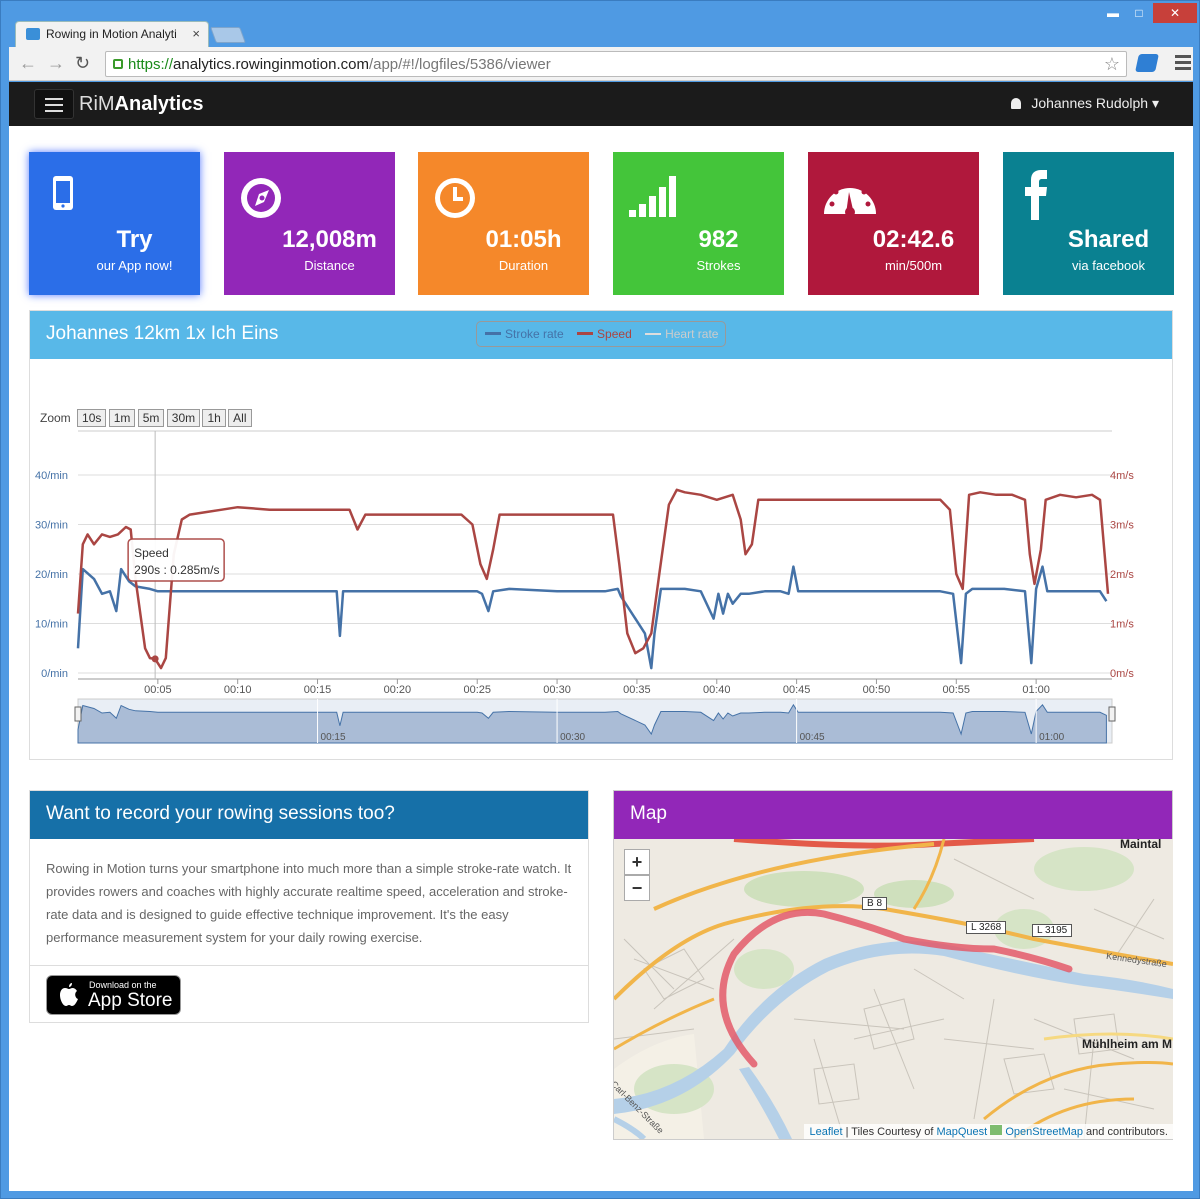 The image size is (1200, 1199). What do you see at coordinates (797, 690) in the screenshot?
I see `x-tick-label: 00:45` at bounding box center [797, 690].